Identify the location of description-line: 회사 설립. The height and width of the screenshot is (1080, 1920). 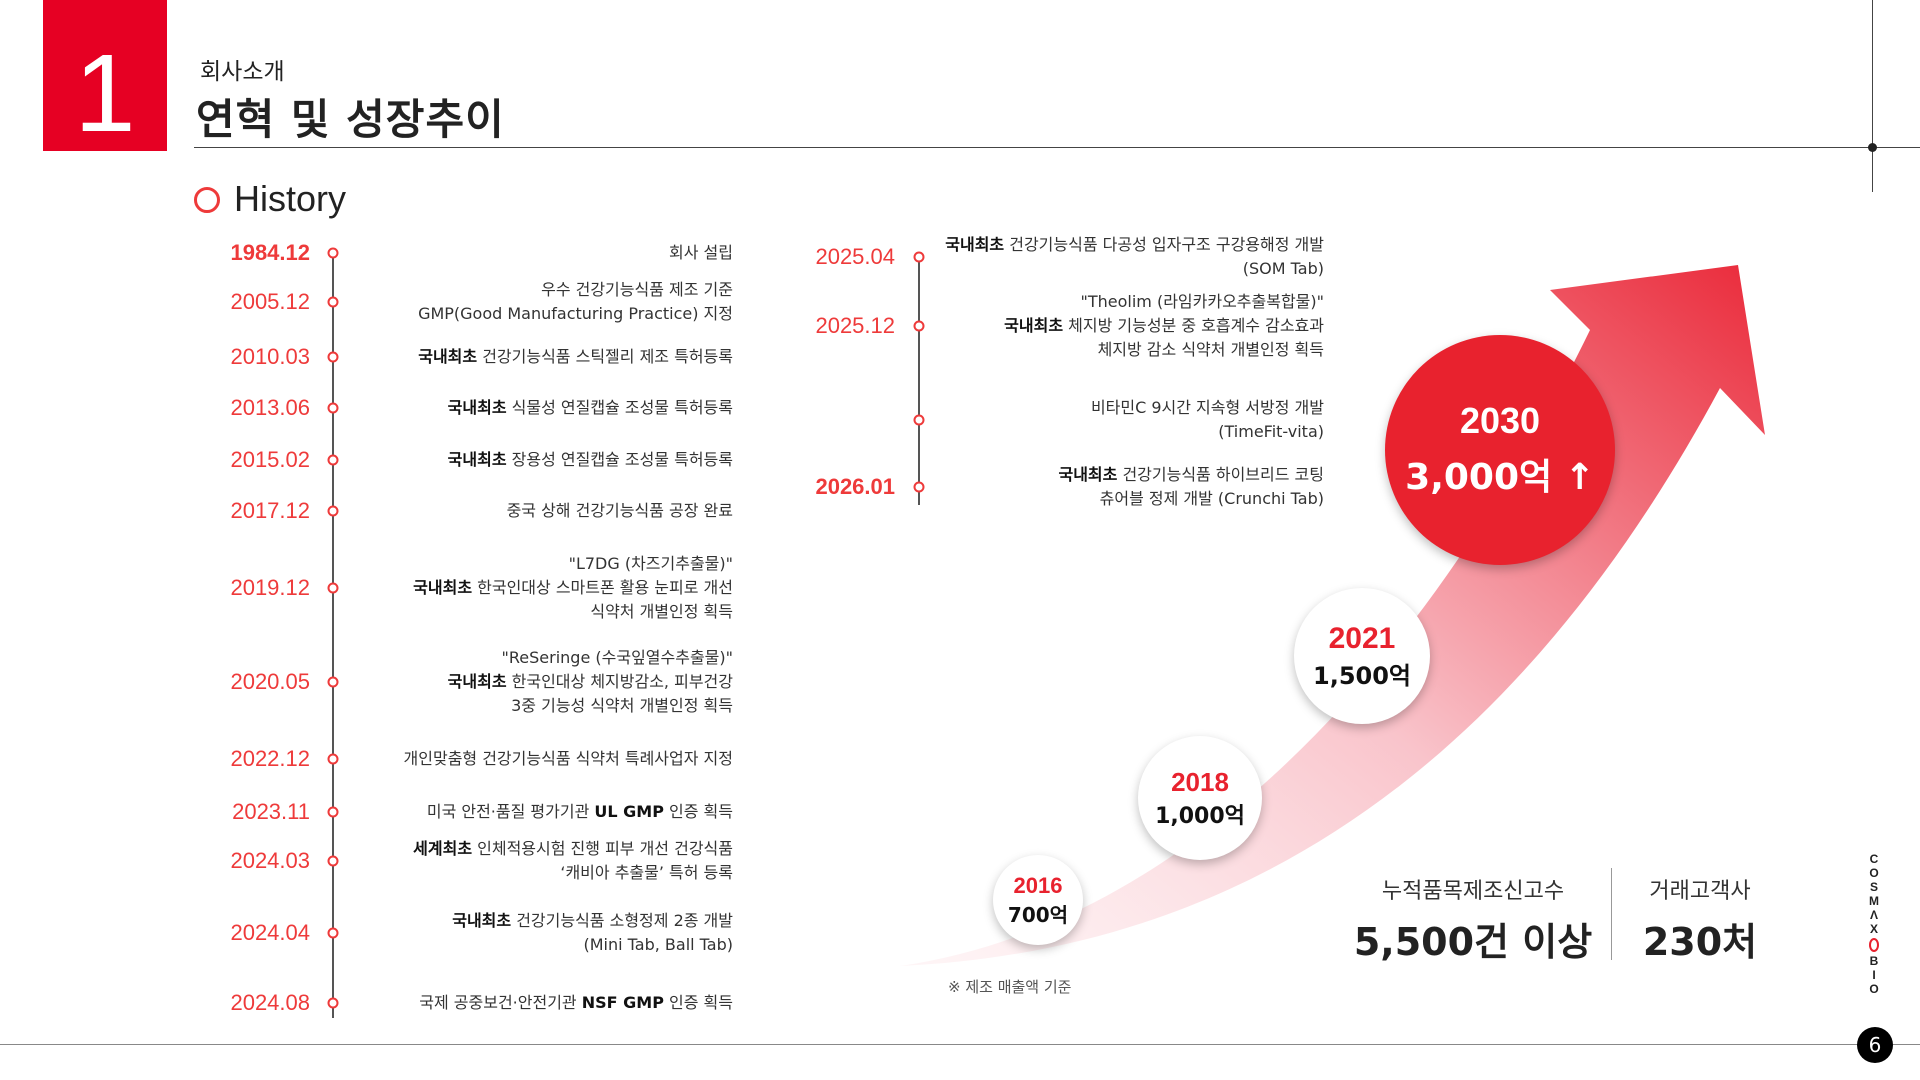
(701, 253).